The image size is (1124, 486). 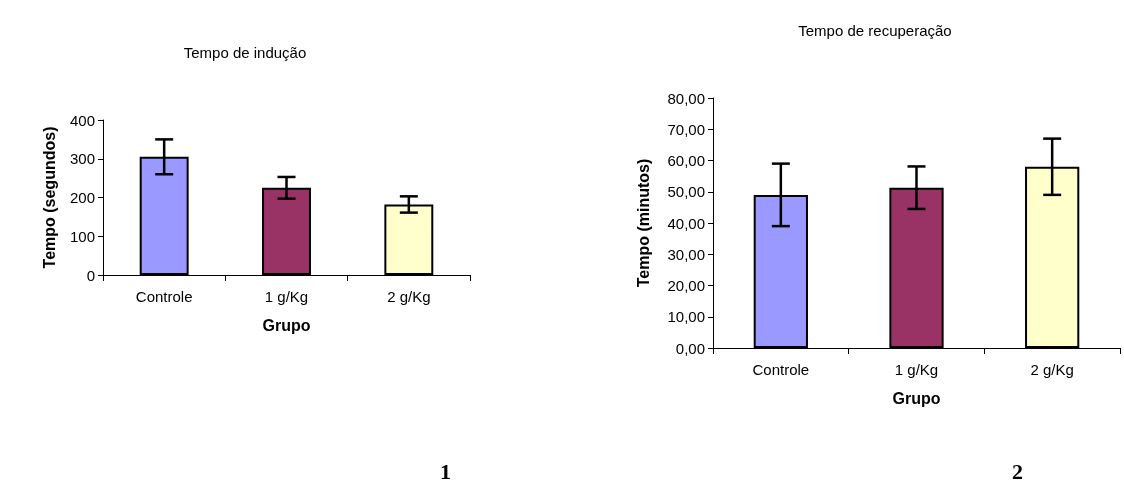 What do you see at coordinates (82, 197) in the screenshot?
I see `y-tick-label: 200` at bounding box center [82, 197].